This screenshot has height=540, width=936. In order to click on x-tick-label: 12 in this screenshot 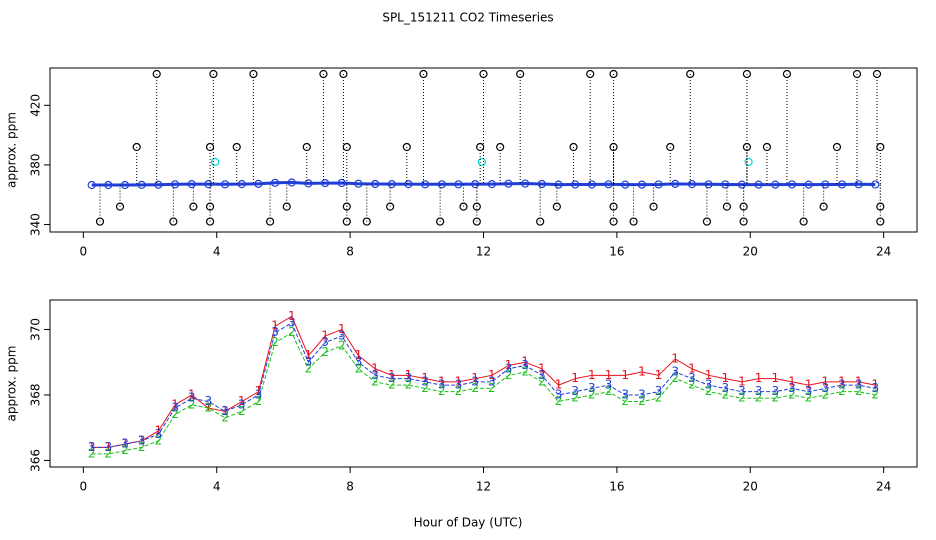, I will do `click(483, 252)`.